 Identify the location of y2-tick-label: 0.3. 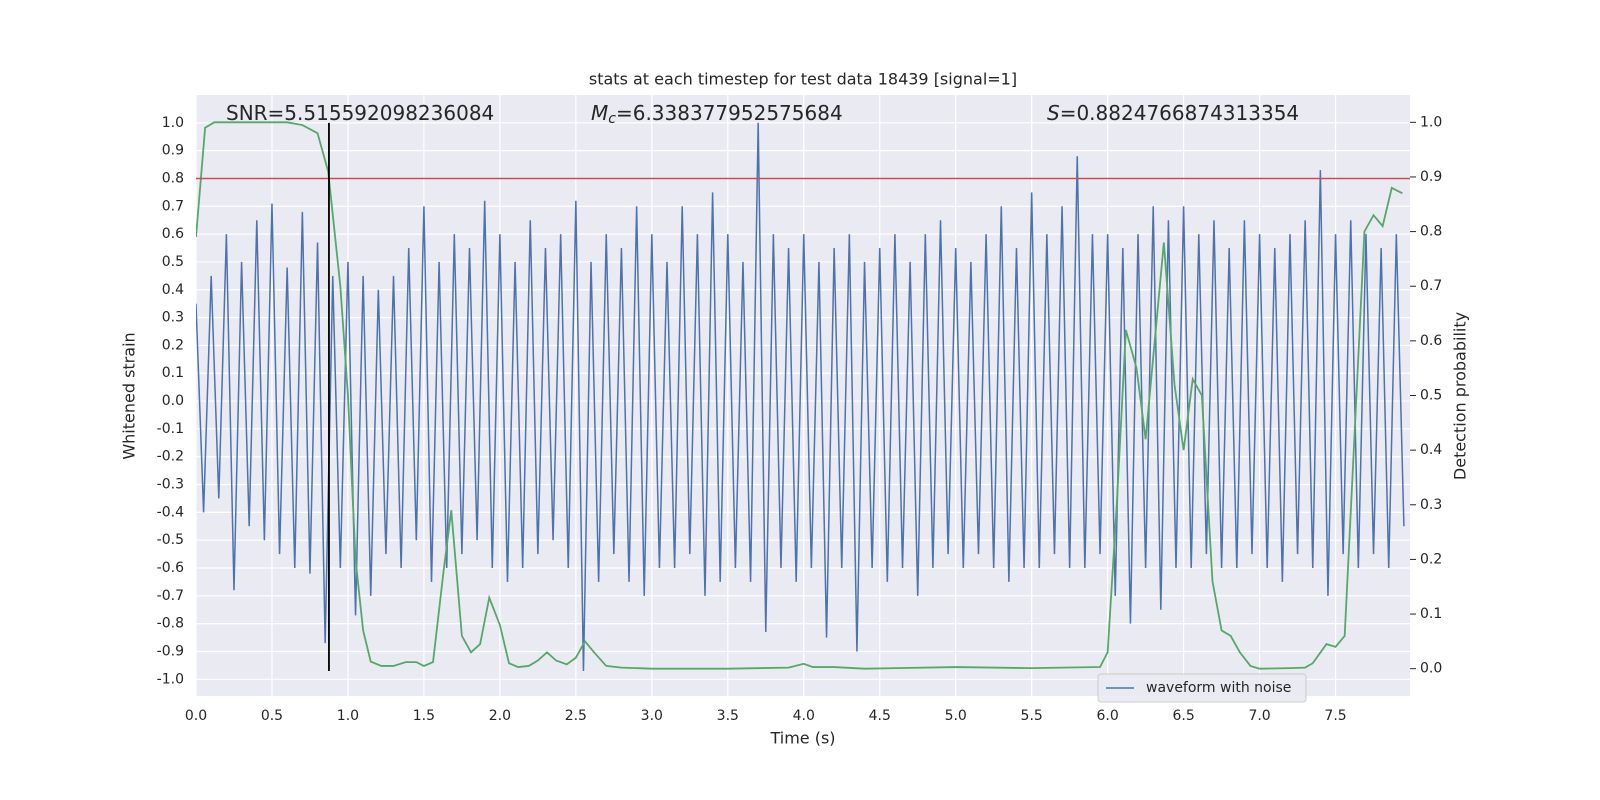
(1431, 505).